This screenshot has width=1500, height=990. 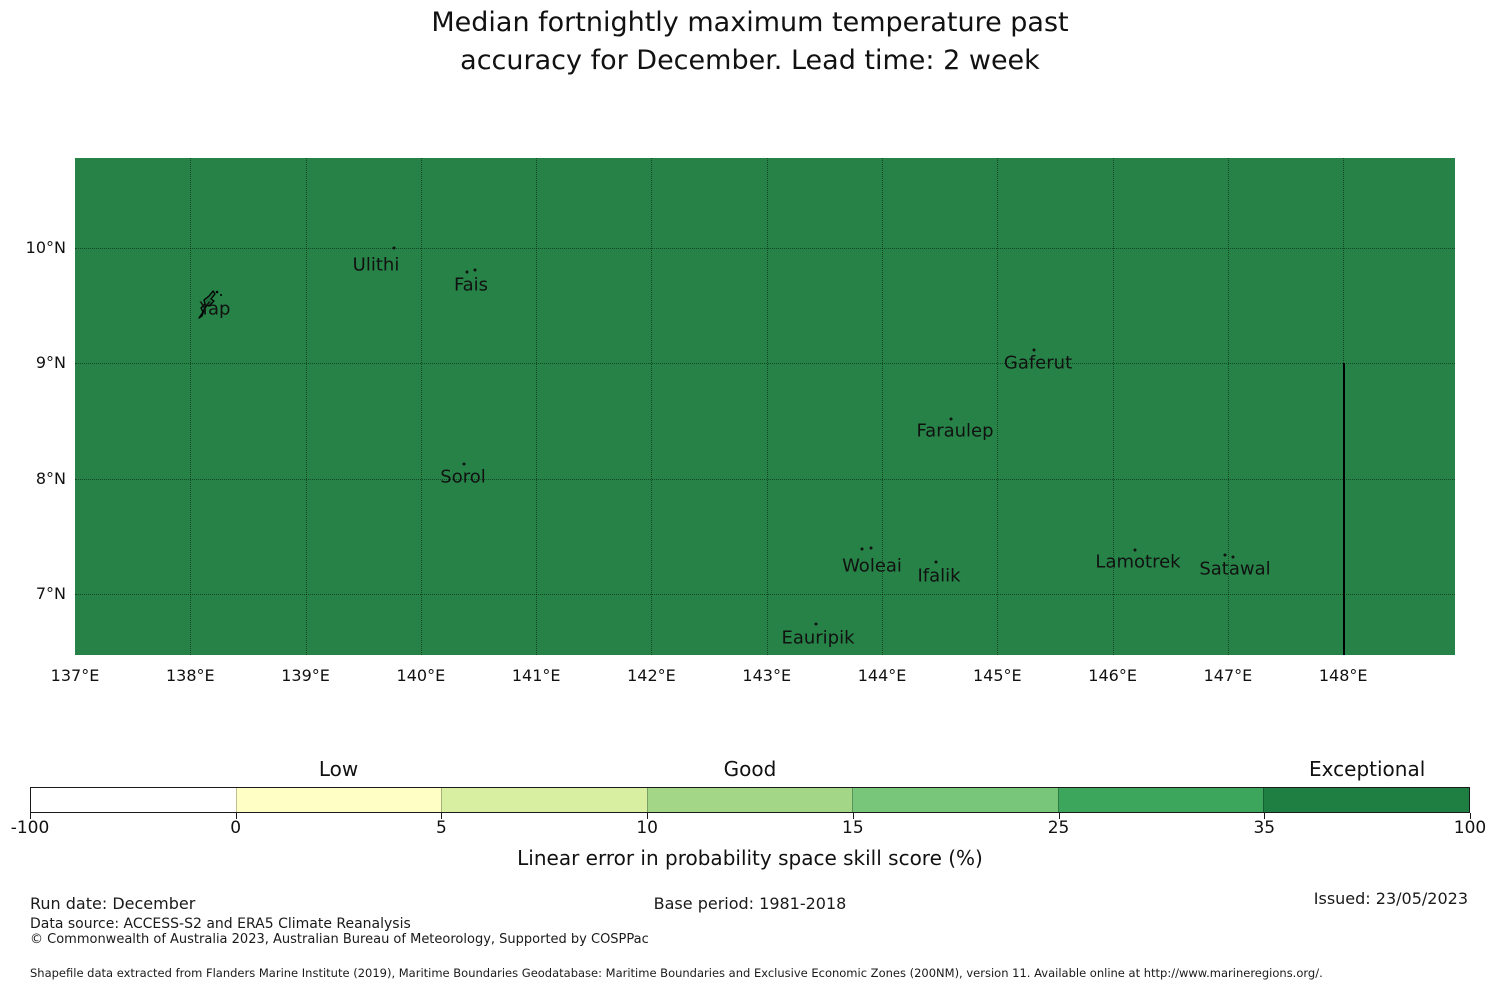 I want to click on island-label-ifalik: Ifalik, so click(x=939, y=576).